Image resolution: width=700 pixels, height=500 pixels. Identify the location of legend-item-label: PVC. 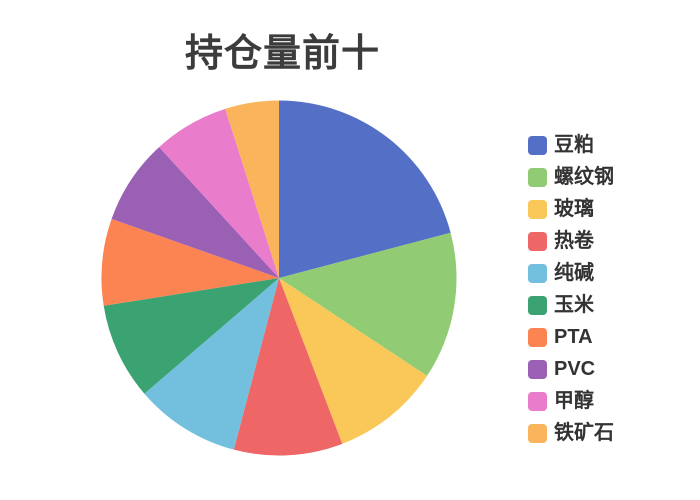
(575, 369).